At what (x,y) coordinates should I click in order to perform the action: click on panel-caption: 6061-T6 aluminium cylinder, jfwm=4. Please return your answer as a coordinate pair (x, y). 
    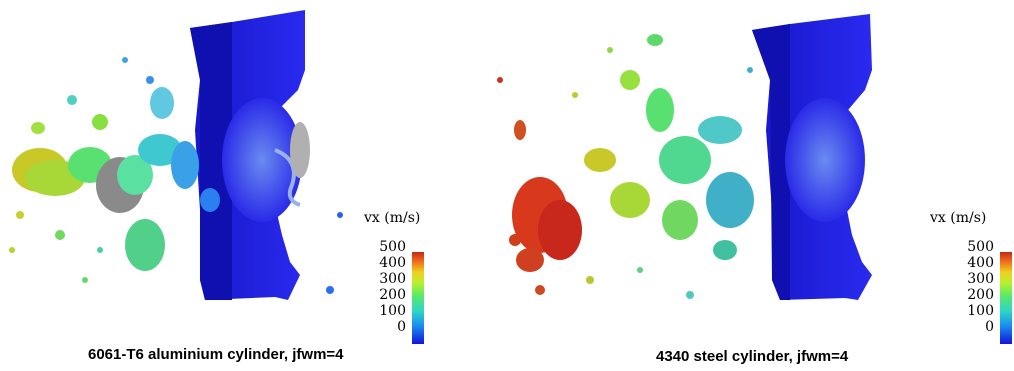
    Looking at the image, I should click on (216, 354).